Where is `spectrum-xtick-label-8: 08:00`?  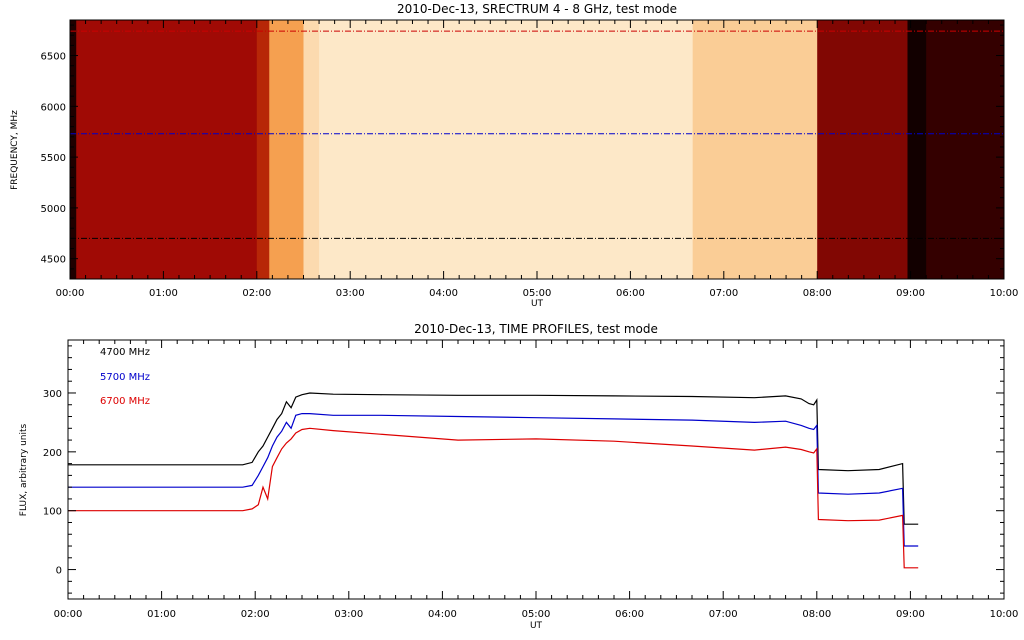 spectrum-xtick-label-8: 08:00 is located at coordinates (817, 293).